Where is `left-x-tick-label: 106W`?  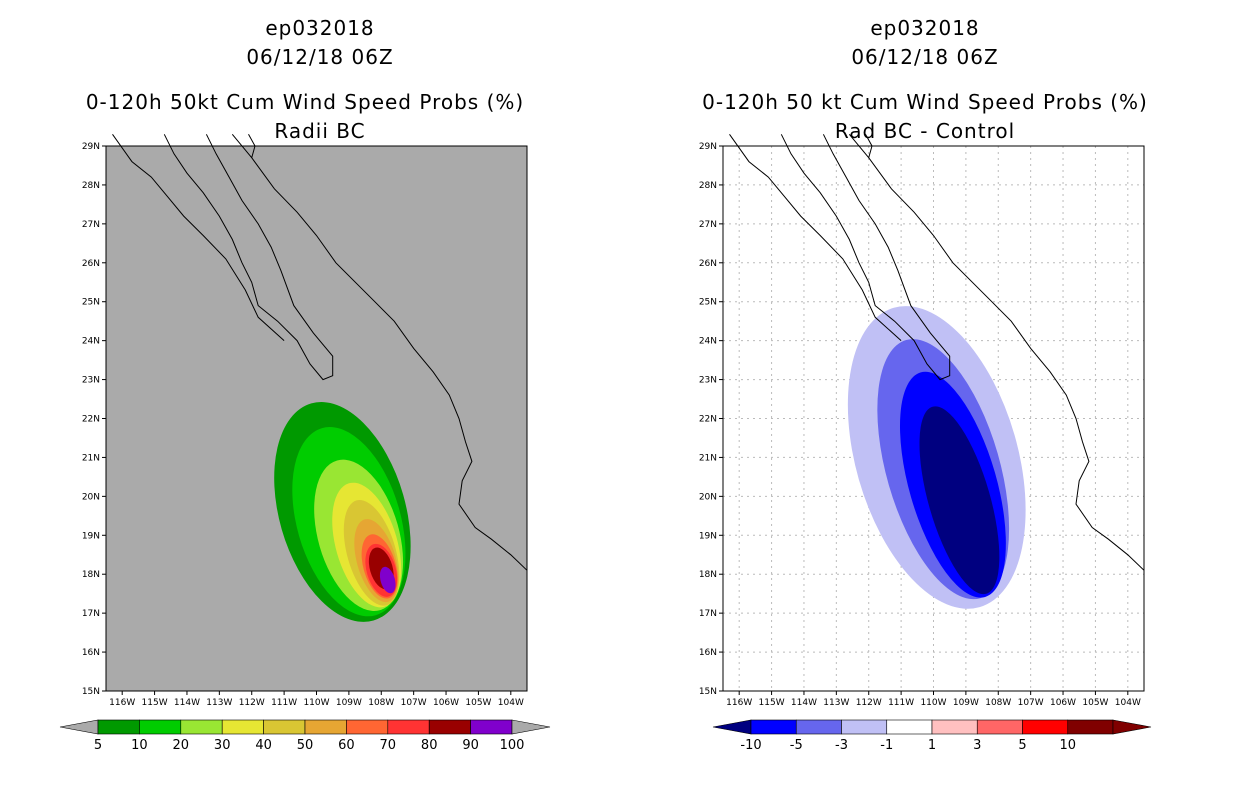
left-x-tick-label: 106W is located at coordinates (446, 703).